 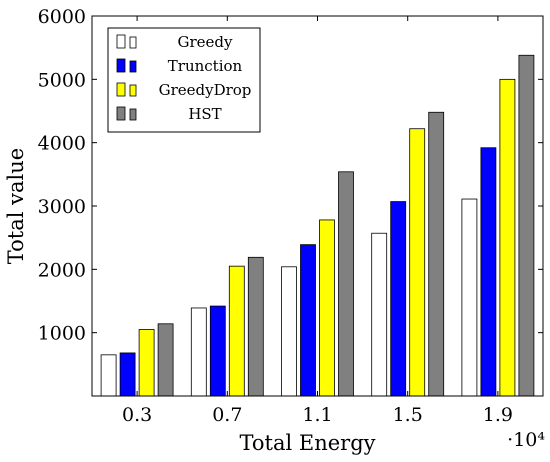 What do you see at coordinates (436, 254) in the screenshot?
I see `bar-hst-1.5` at bounding box center [436, 254].